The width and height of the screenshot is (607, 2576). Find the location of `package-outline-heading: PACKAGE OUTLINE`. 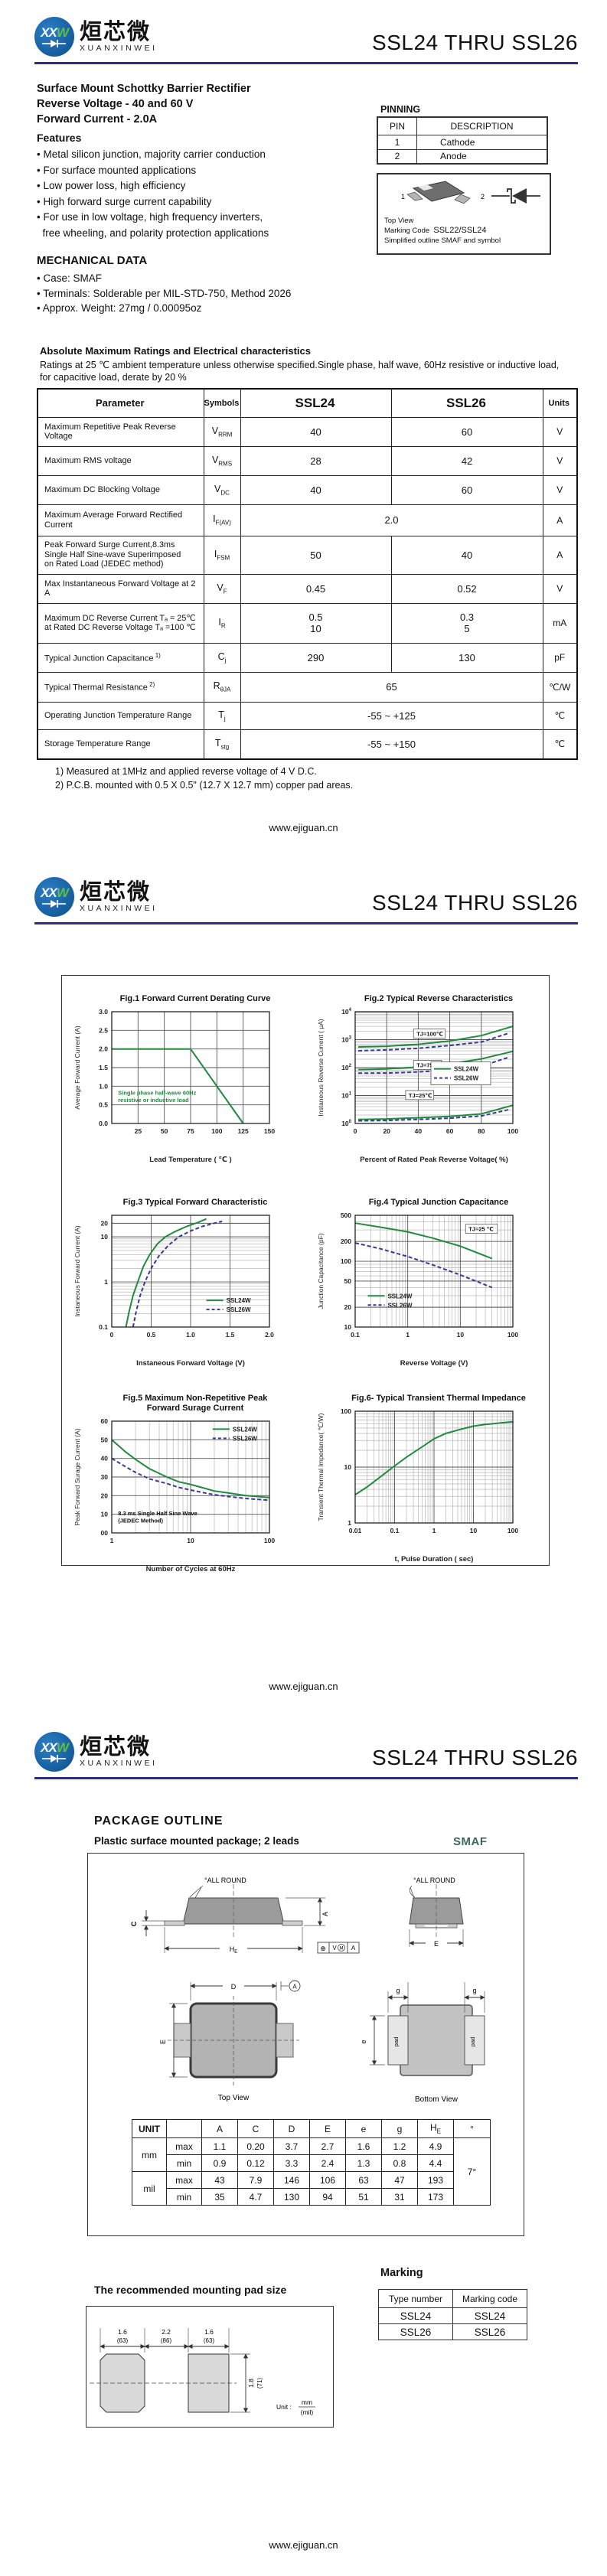

package-outline-heading: PACKAGE OUTLINE is located at coordinates (159, 1822).